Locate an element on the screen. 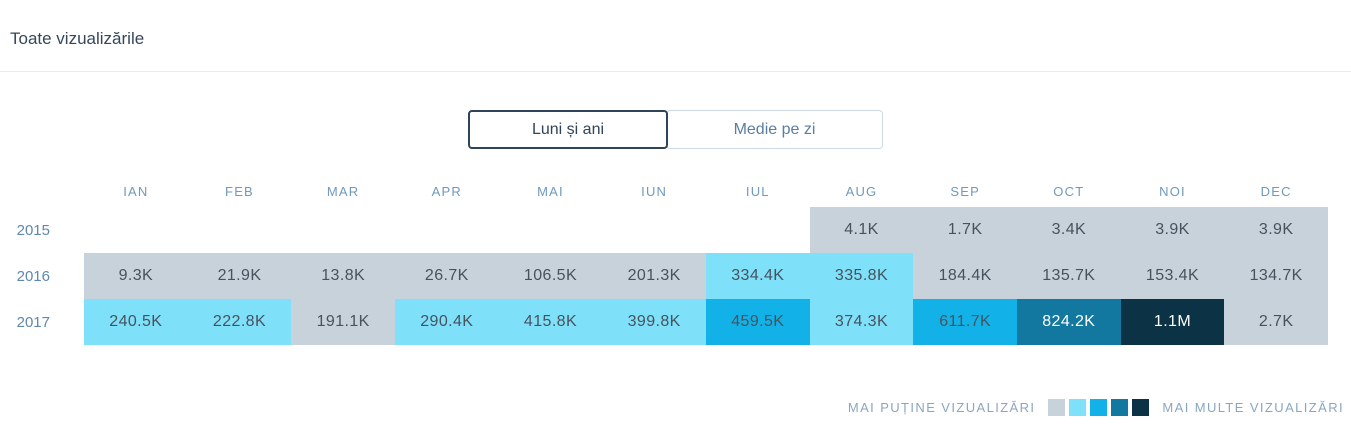 This screenshot has height=436, width=1351. month-header-iun: IUN is located at coordinates (654, 191).